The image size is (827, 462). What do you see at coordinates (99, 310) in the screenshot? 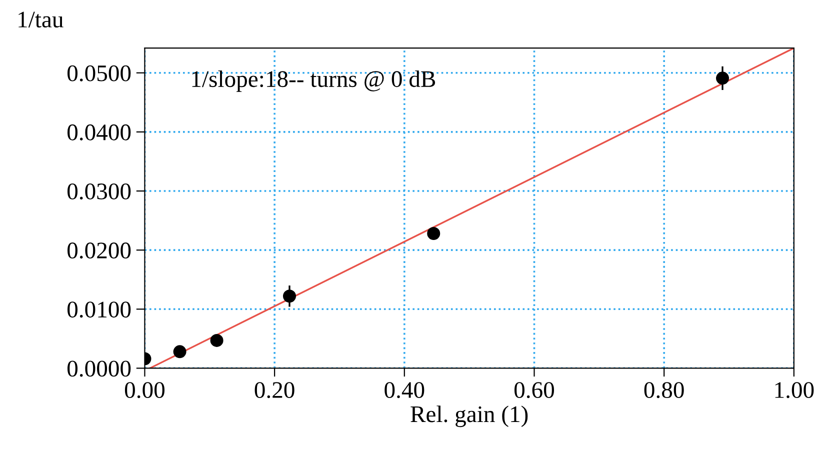
I see `y-tick-label: 0.0100` at bounding box center [99, 310].